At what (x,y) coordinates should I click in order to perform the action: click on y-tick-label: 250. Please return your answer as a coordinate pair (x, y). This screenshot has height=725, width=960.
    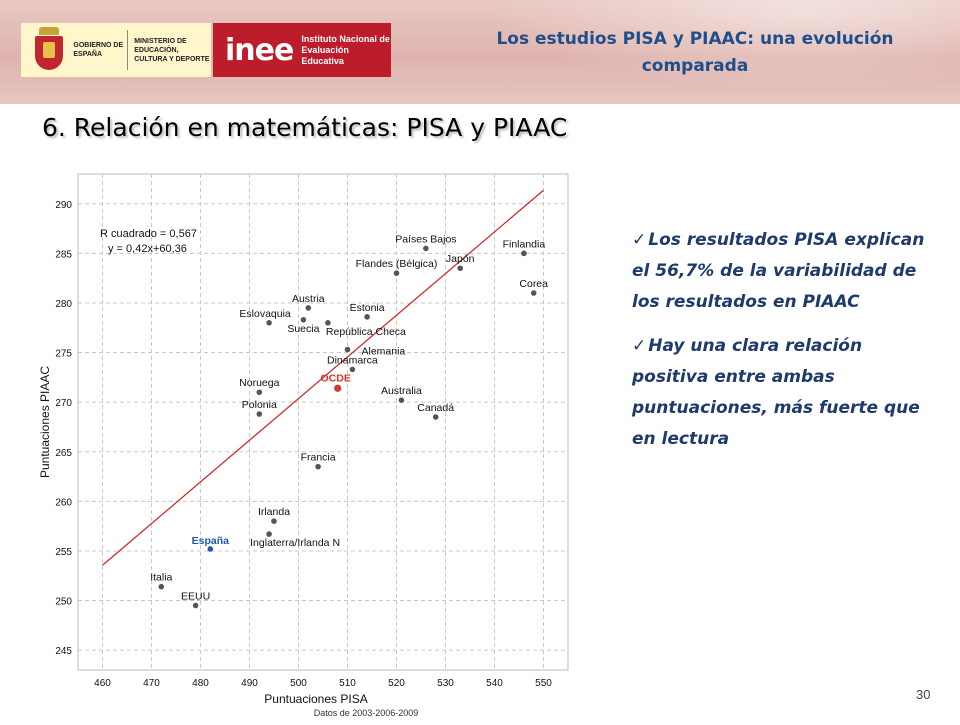
    Looking at the image, I should click on (63, 602).